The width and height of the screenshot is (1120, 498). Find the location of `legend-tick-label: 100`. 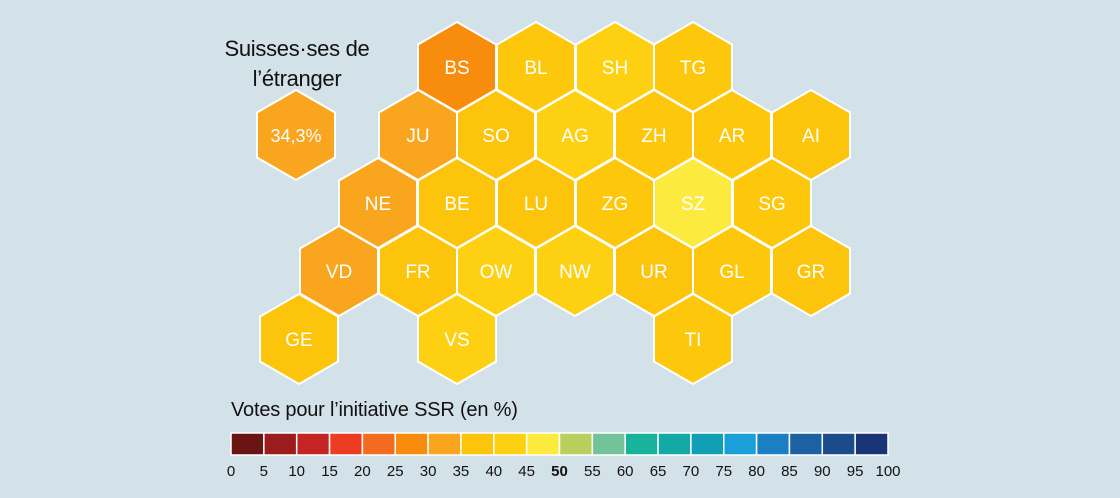

legend-tick-label: 100 is located at coordinates (887, 471).